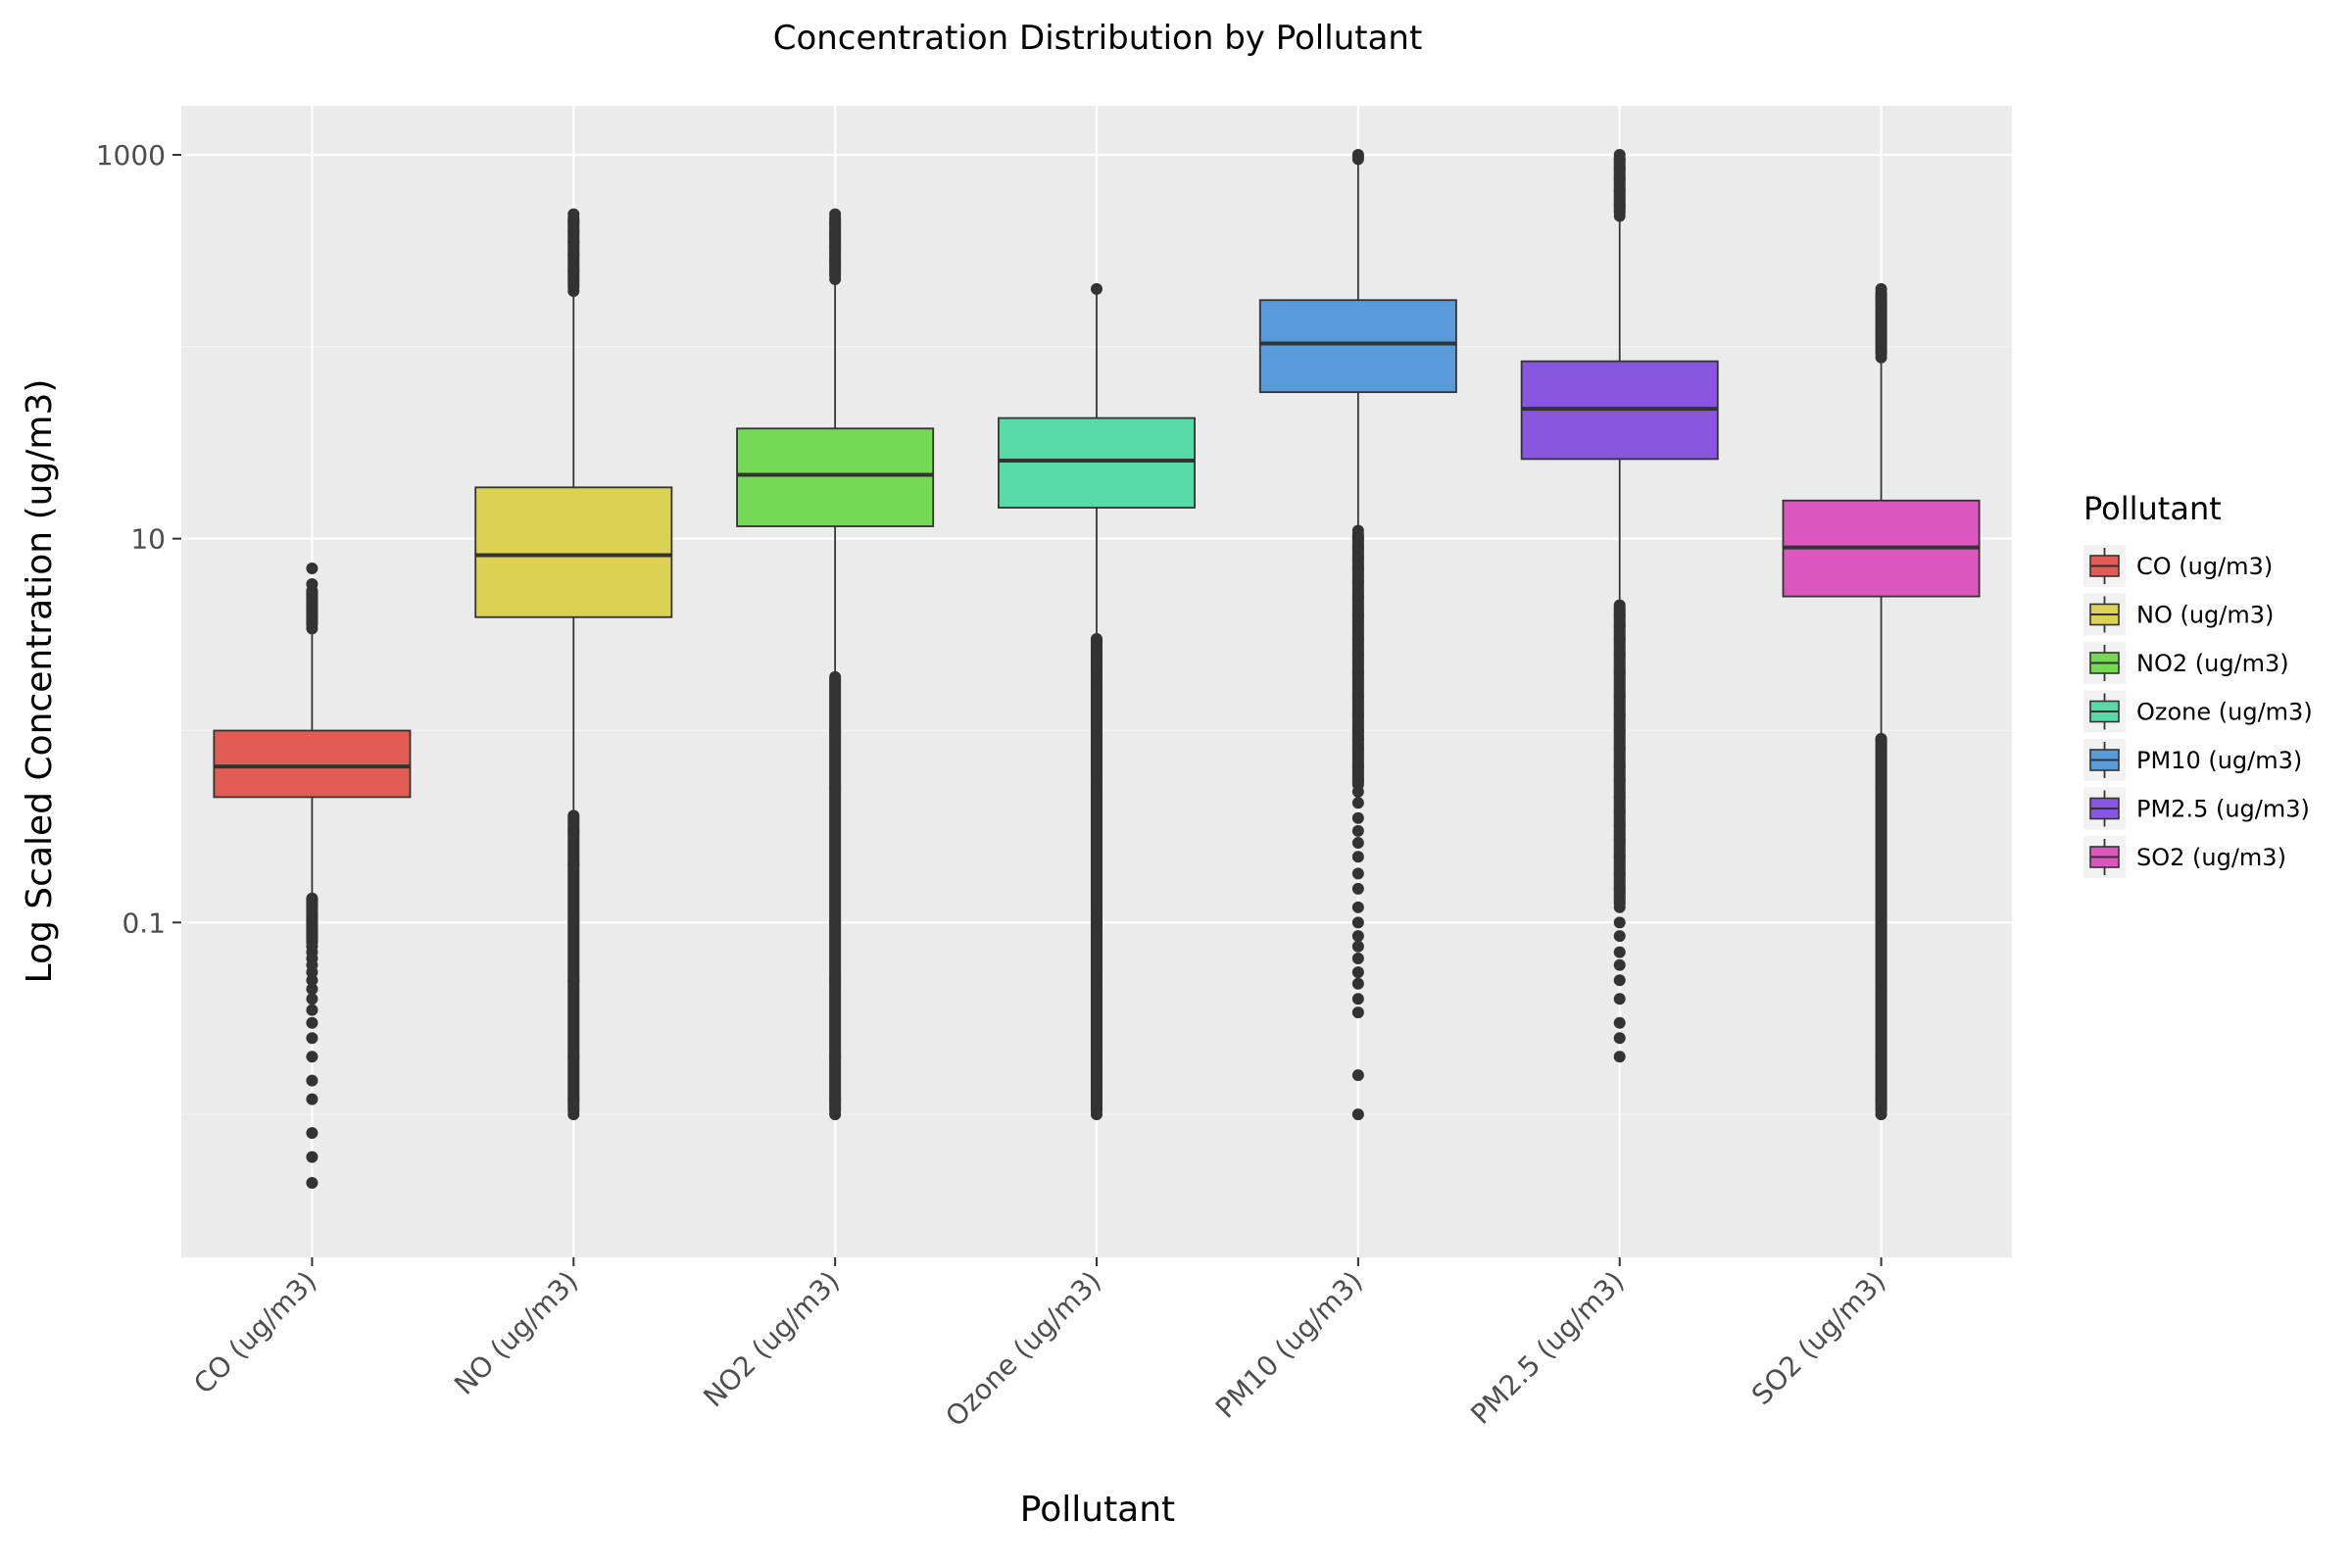  What do you see at coordinates (1097, 1510) in the screenshot?
I see `x-axis-title: Pollutant` at bounding box center [1097, 1510].